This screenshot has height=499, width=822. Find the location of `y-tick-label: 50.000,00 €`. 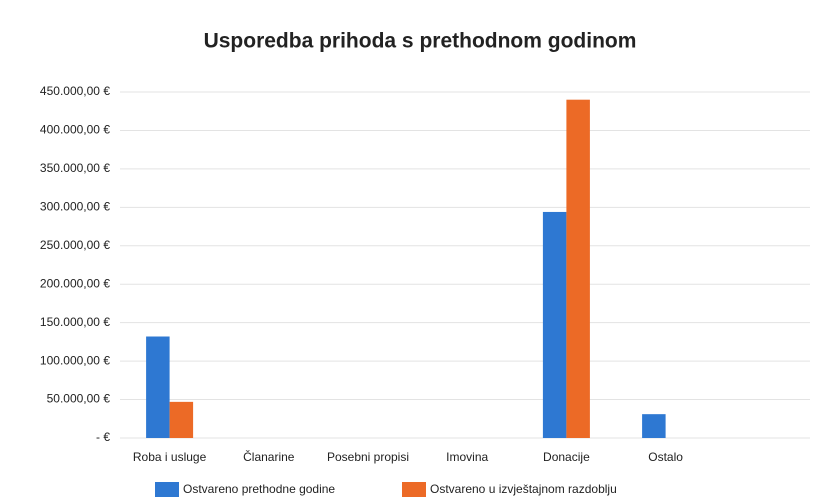

y-tick-label: 50.000,00 € is located at coordinates (79, 399).